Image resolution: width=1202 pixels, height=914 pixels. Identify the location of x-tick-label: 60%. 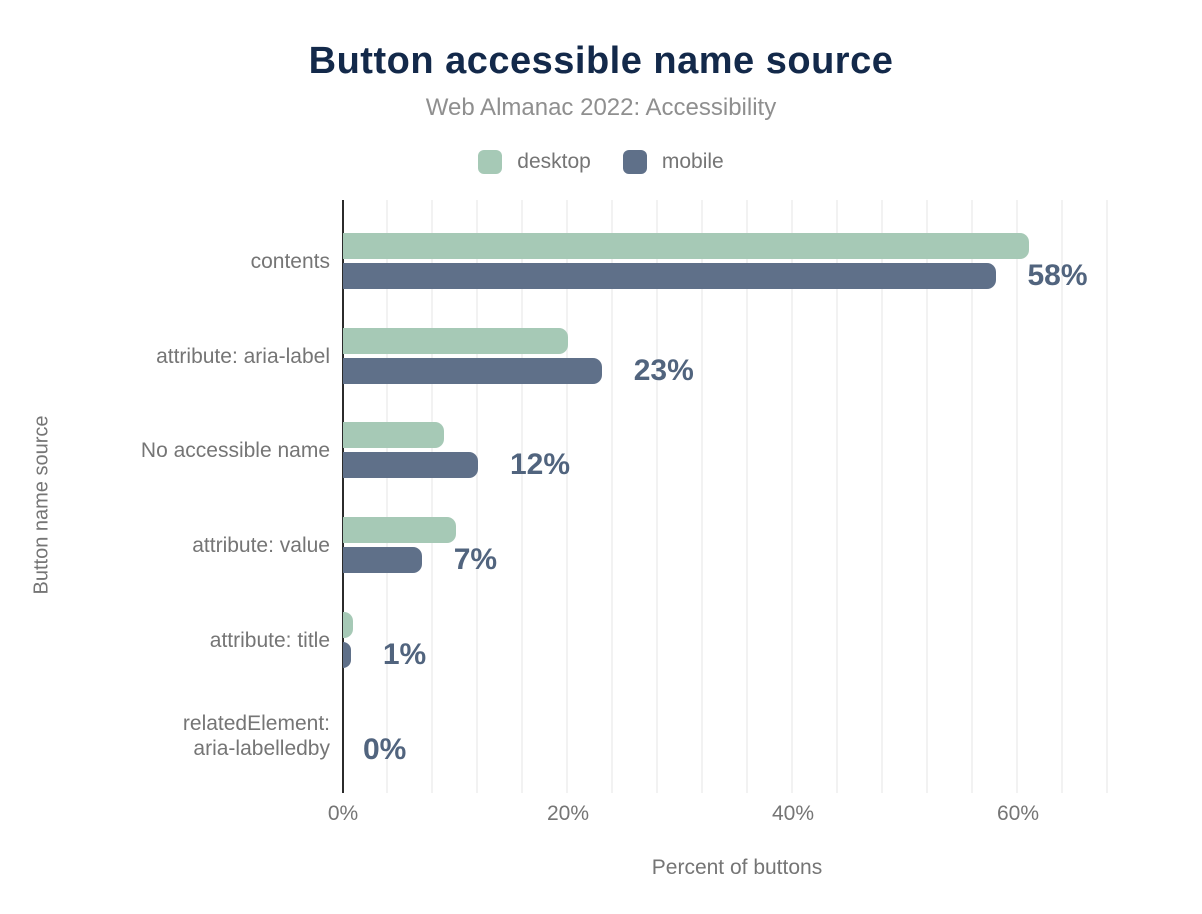
(1018, 813).